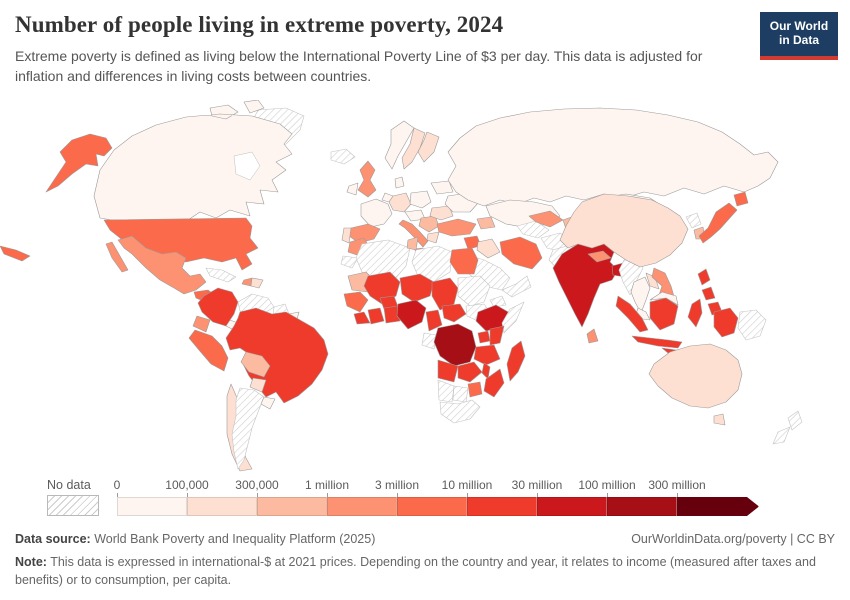  I want to click on country-turkmenistan, so click(533, 229).